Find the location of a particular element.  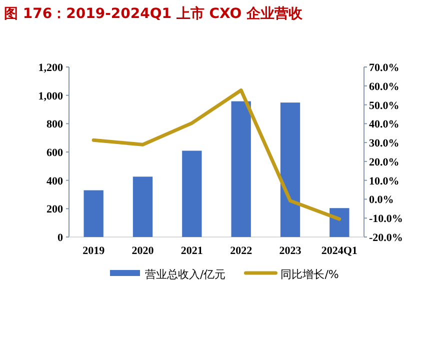

y-tick-label: 1,000 is located at coordinates (51, 96).